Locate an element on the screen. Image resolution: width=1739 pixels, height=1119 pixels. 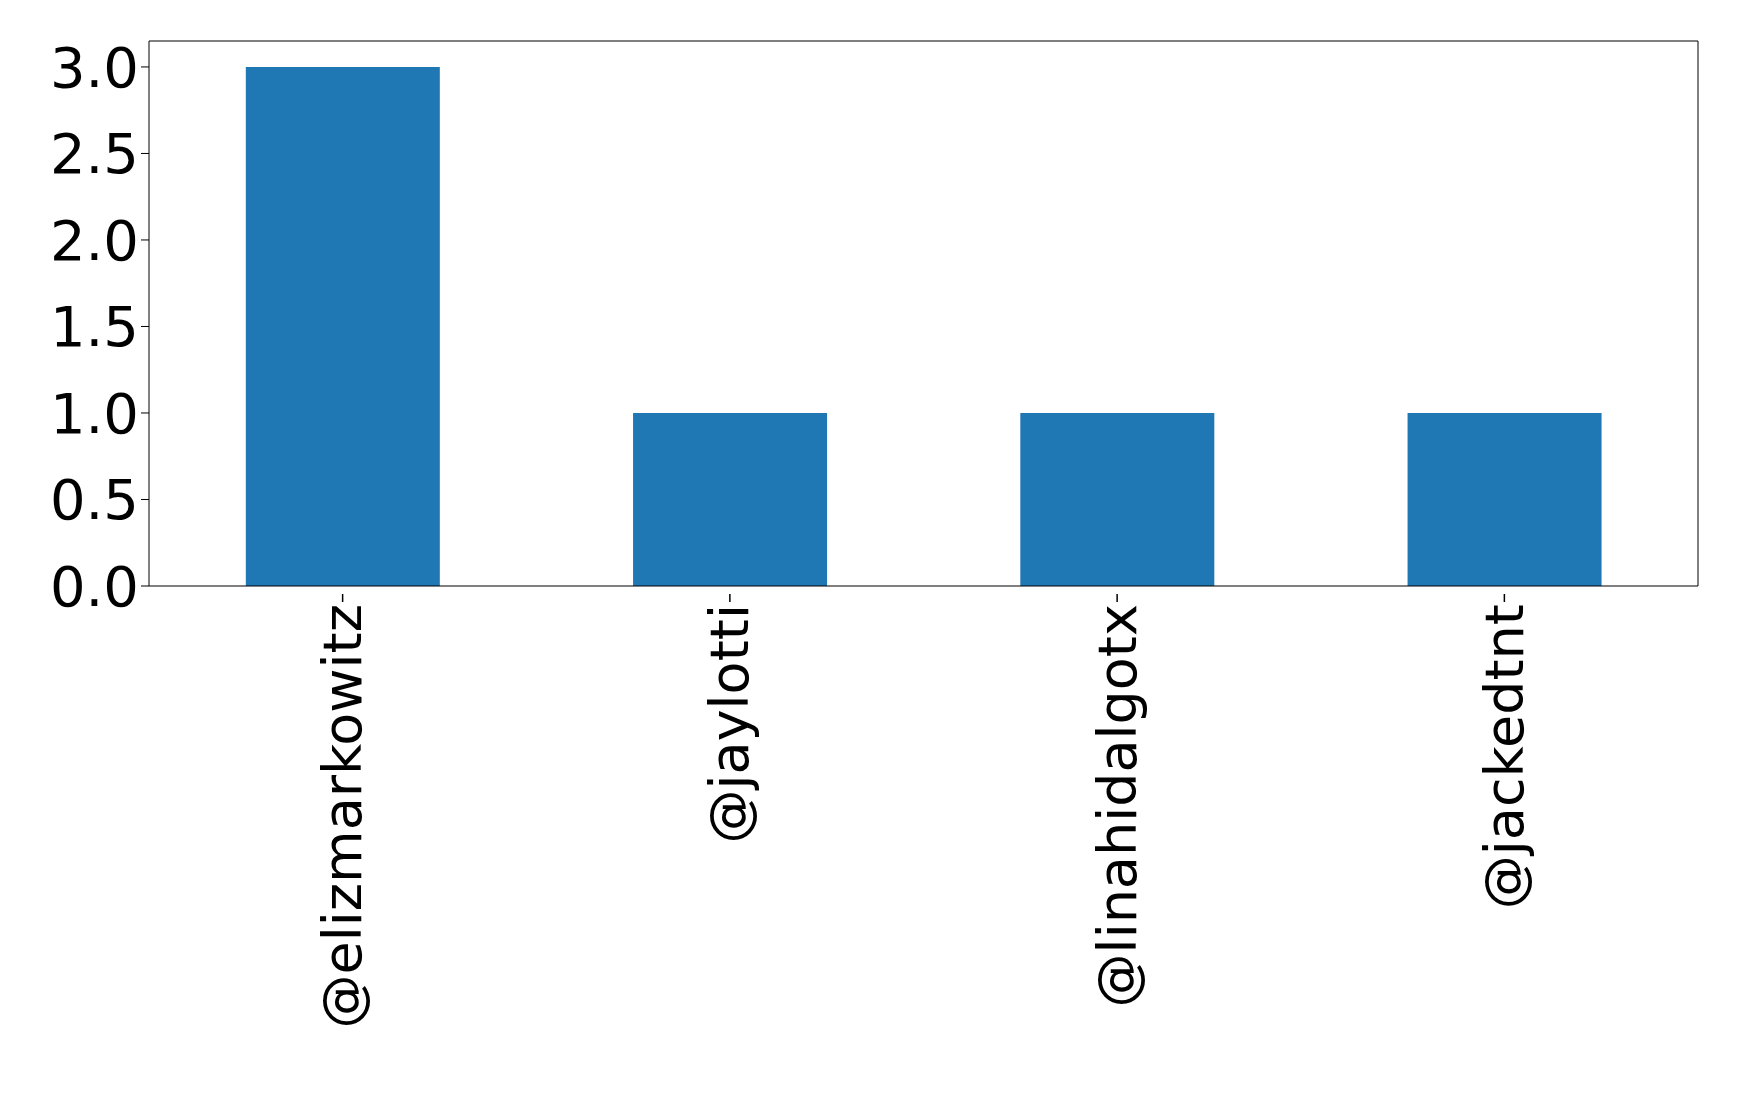
x-tick-label: @jackedtnt is located at coordinates (1504, 757).